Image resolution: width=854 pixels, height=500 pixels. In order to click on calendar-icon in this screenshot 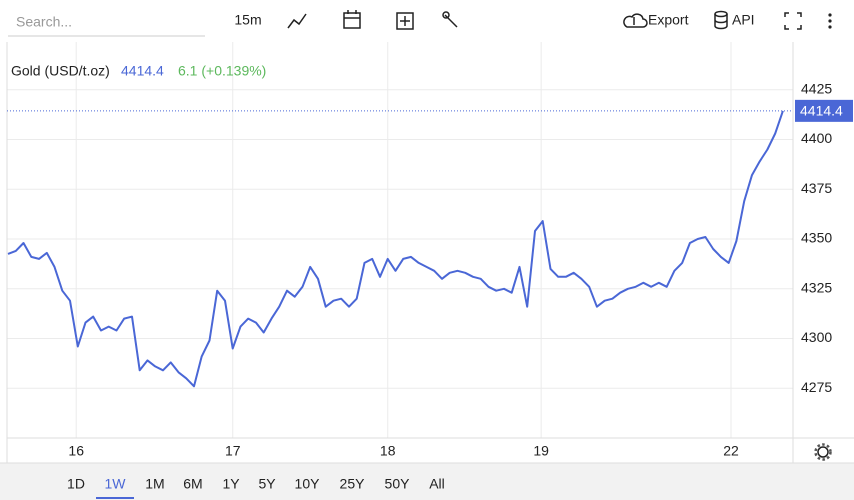, I will do `click(352, 19)`.